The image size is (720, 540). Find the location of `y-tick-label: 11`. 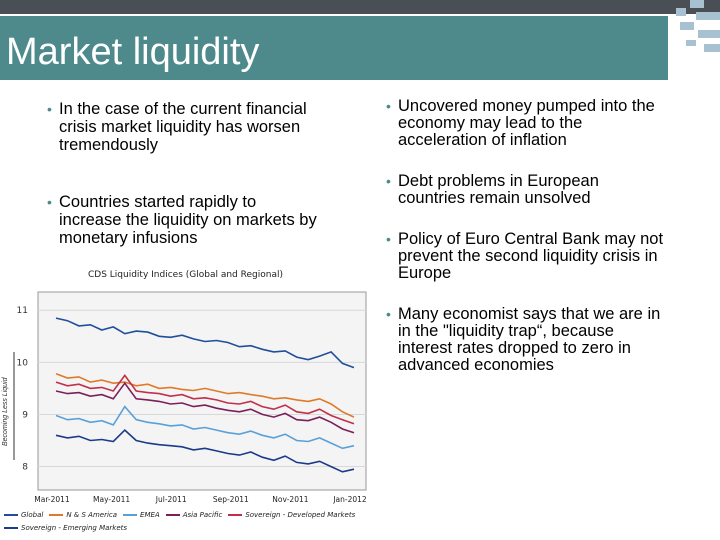

y-tick-label: 11 is located at coordinates (22, 311).